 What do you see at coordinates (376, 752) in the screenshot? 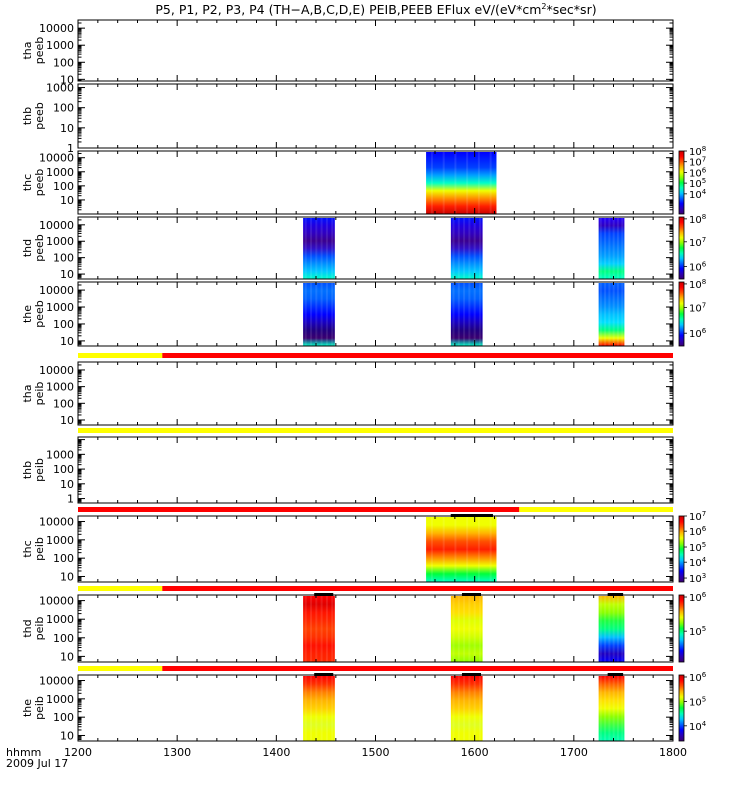
I see `x-tick-label: 1500` at bounding box center [376, 752].